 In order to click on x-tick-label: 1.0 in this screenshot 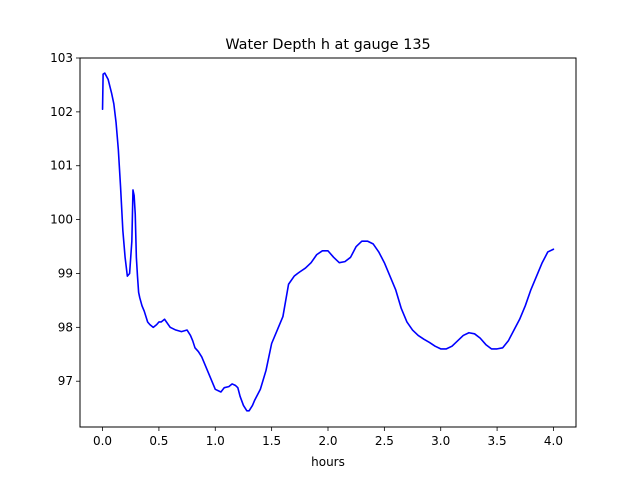, I will do `click(215, 441)`.